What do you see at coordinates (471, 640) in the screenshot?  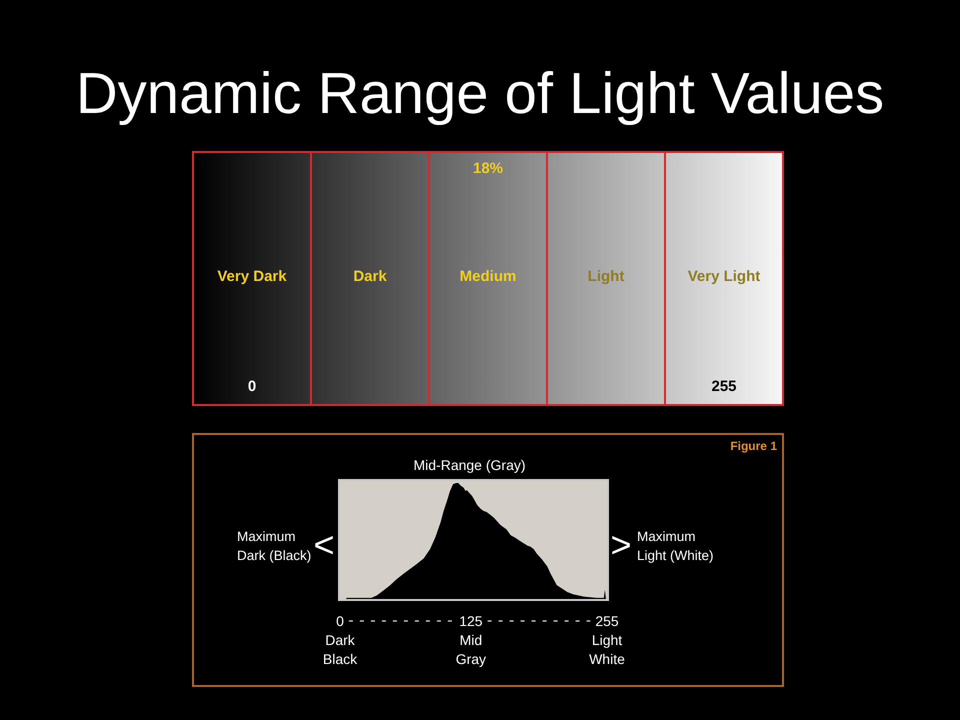 I see `x-tick-label: 125 Mid Gray` at bounding box center [471, 640].